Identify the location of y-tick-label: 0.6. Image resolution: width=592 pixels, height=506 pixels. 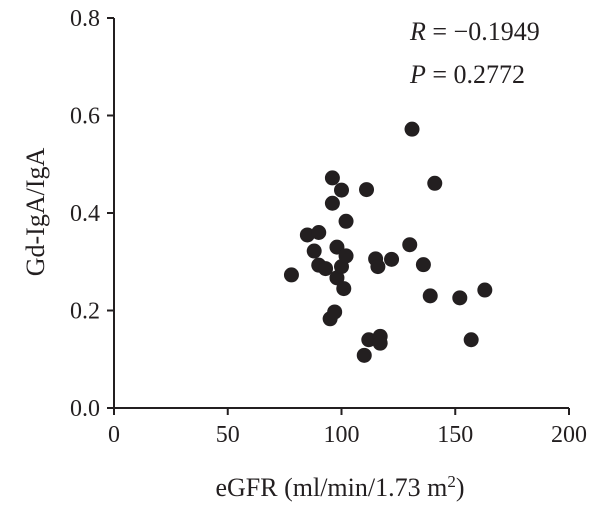
(85, 117).